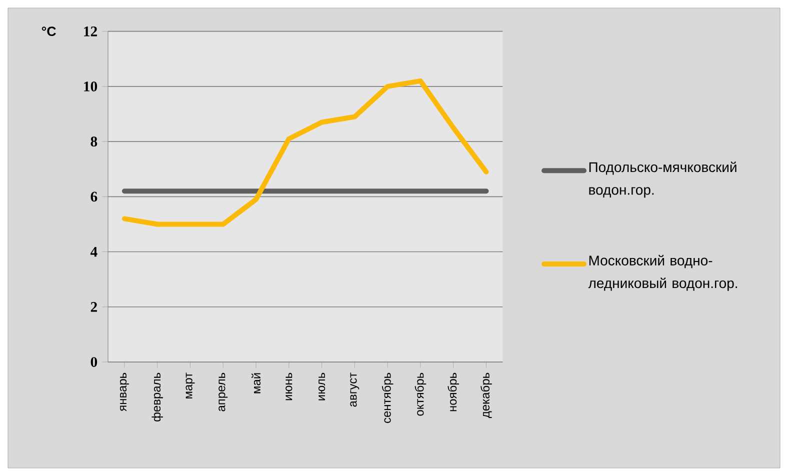  What do you see at coordinates (94, 197) in the screenshot?
I see `y-tick-label: 6` at bounding box center [94, 197].